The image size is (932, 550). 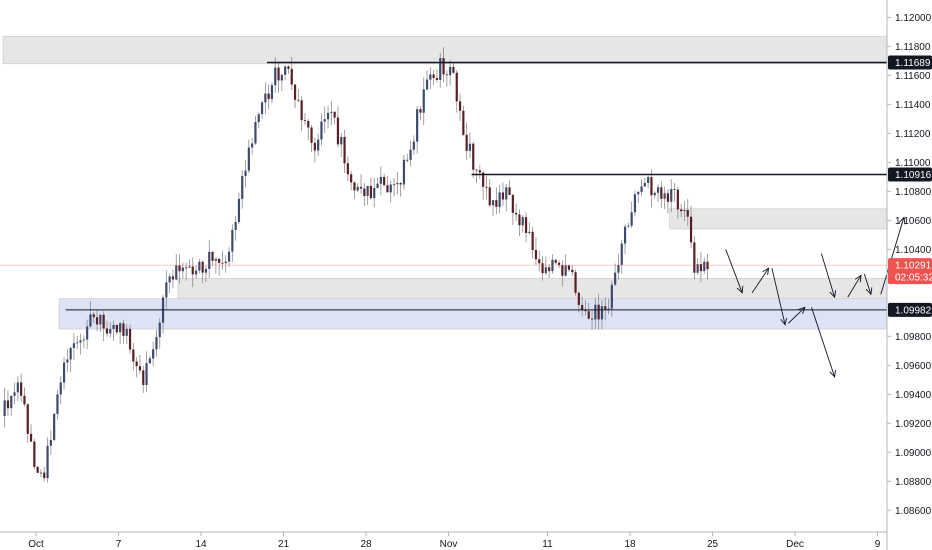 What do you see at coordinates (547, 544) in the screenshot?
I see `x-tick-label: 11` at bounding box center [547, 544].